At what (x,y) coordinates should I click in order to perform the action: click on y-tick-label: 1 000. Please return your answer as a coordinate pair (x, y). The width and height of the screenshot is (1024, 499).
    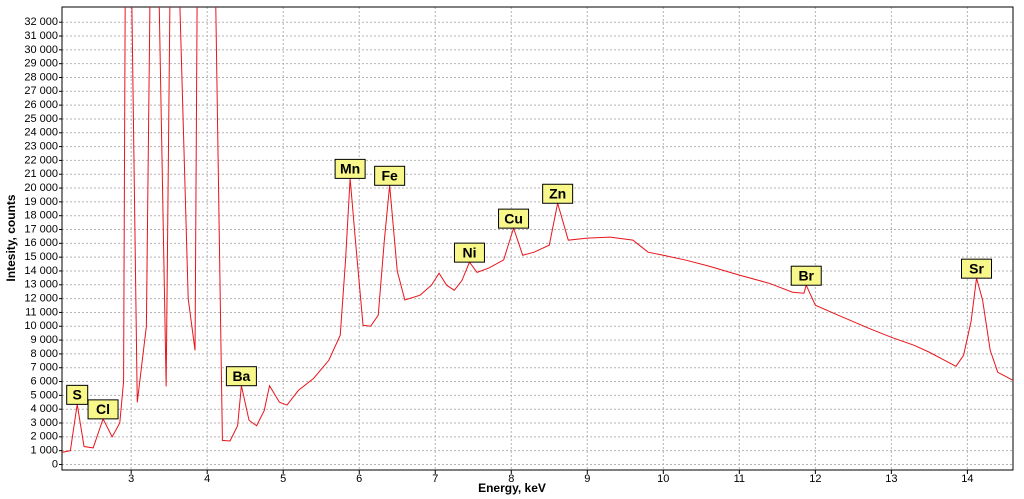
    Looking at the image, I should click on (44, 451).